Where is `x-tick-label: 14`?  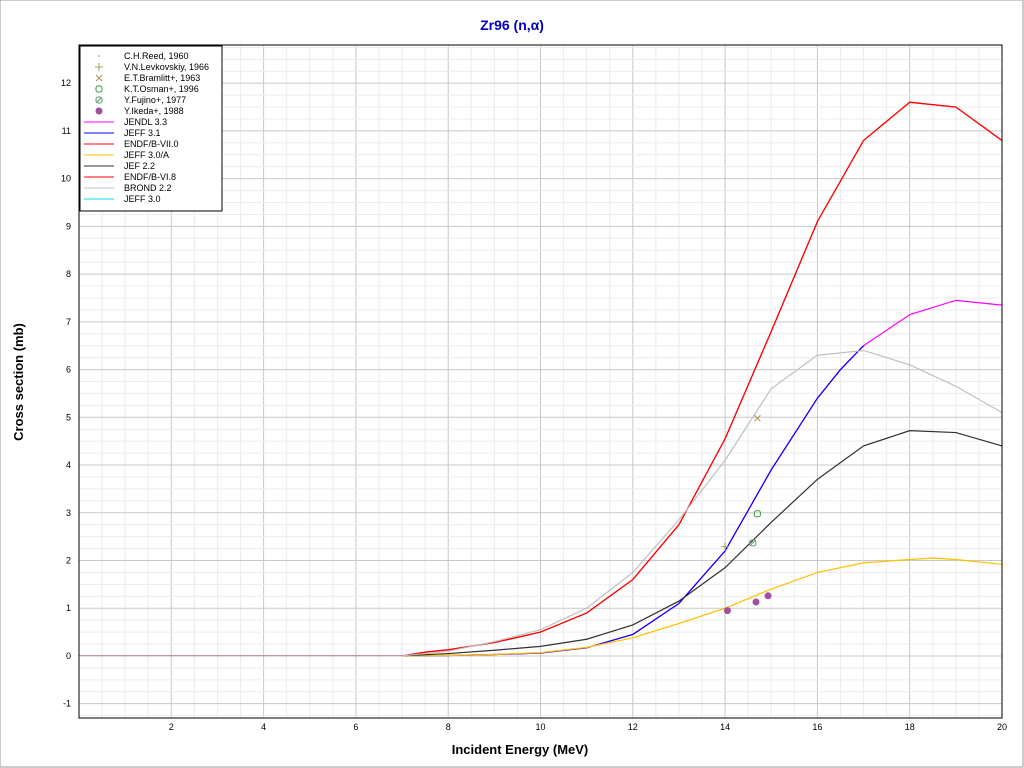 x-tick-label: 14 is located at coordinates (725, 727).